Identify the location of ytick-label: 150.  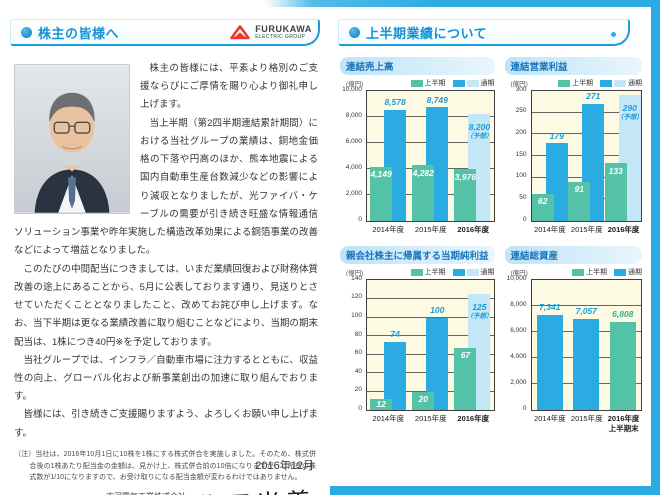
(521, 154).